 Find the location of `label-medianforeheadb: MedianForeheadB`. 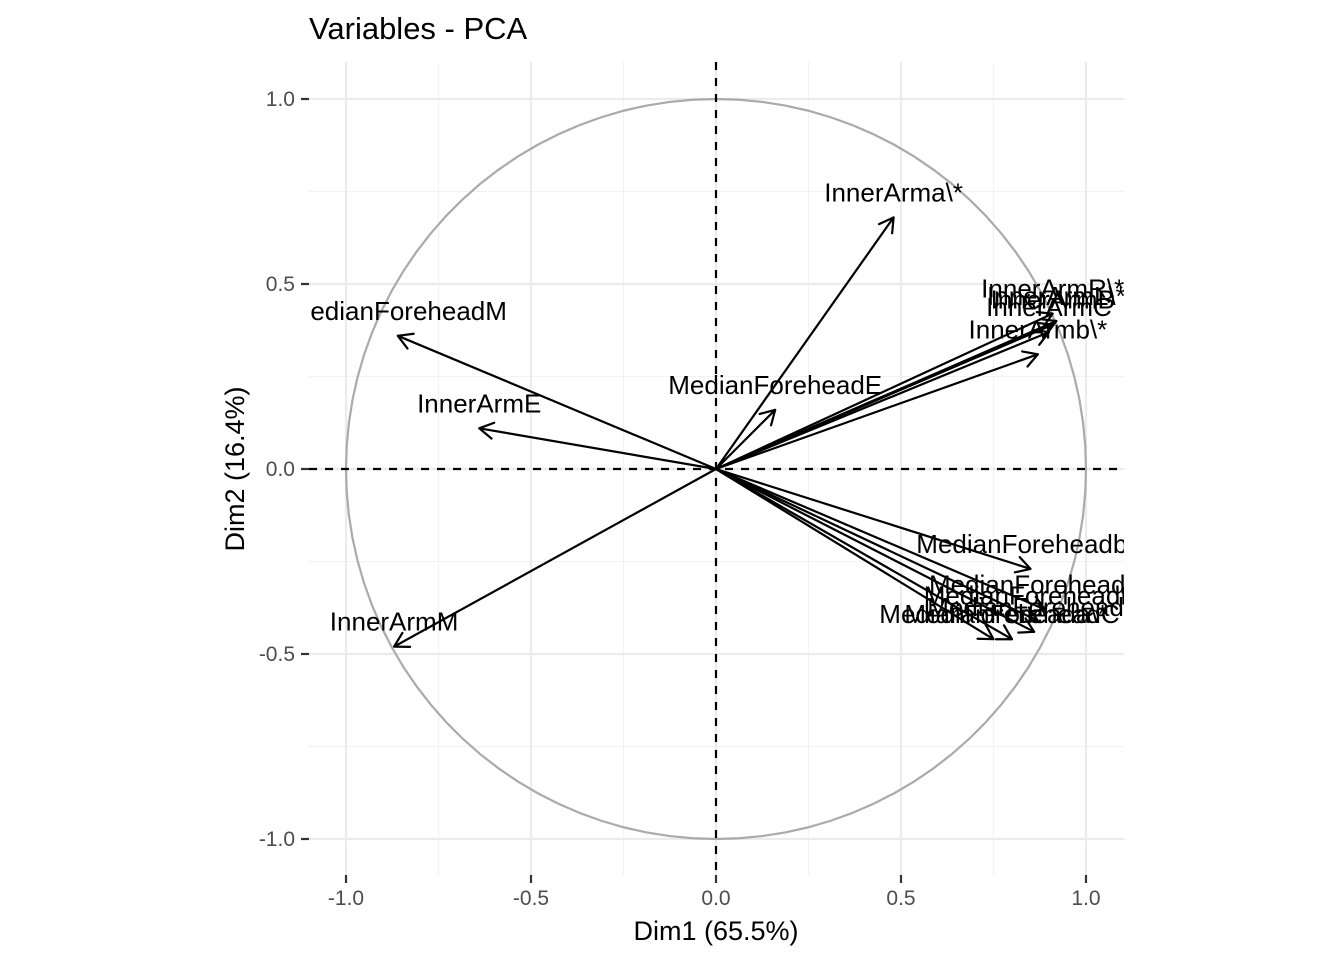

label-medianforeheadb: MedianForeheadB is located at coordinates (1034, 607).